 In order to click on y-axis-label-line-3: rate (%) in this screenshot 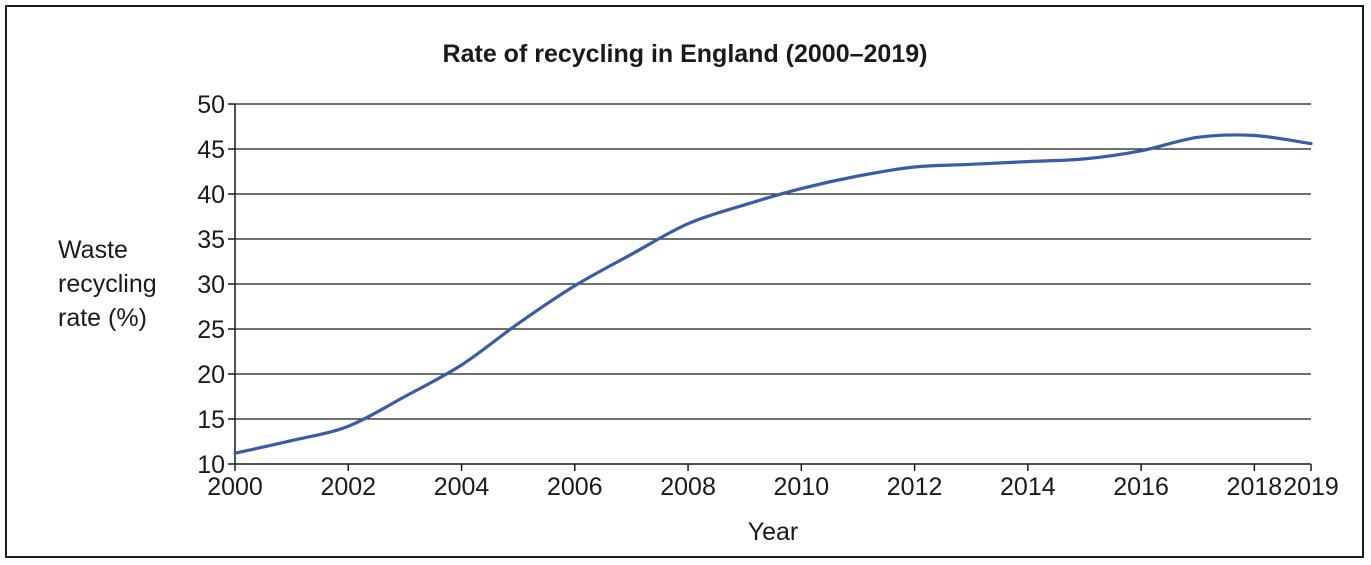, I will do `click(102, 318)`.